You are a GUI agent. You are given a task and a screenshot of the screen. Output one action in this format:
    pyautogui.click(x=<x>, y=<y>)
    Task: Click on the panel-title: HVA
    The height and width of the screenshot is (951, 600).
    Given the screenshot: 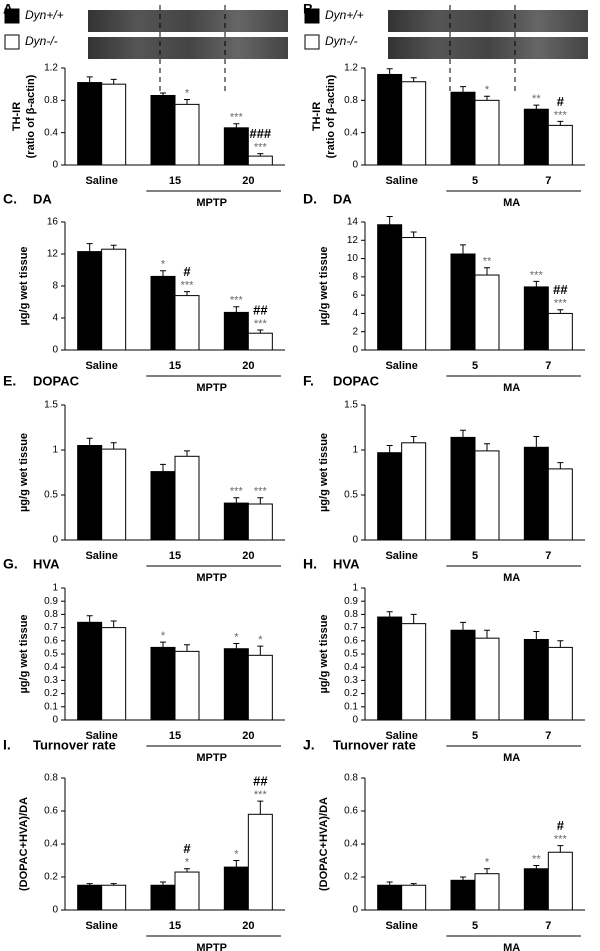 What is the action you would take?
    pyautogui.click(x=46, y=563)
    